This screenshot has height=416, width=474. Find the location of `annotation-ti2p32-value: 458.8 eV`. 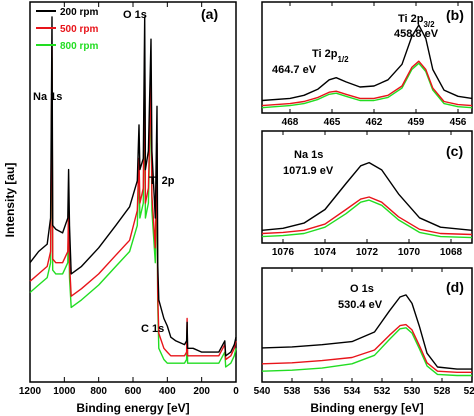

annotation-ti2p32-value: 458.8 eV is located at coordinates (416, 34).